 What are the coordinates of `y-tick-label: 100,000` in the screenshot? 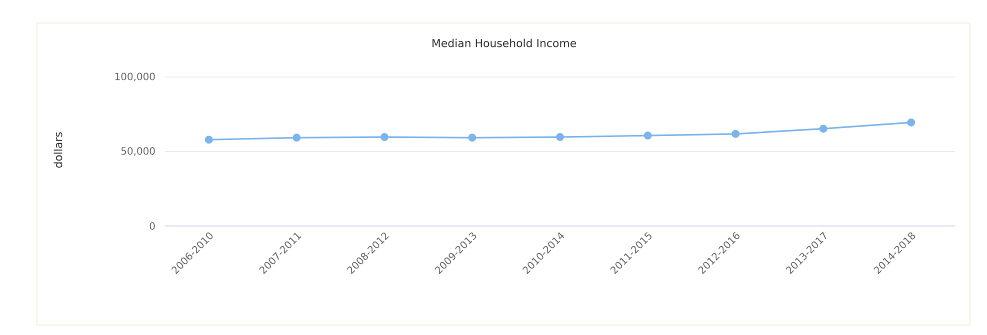 It's located at (135, 77).